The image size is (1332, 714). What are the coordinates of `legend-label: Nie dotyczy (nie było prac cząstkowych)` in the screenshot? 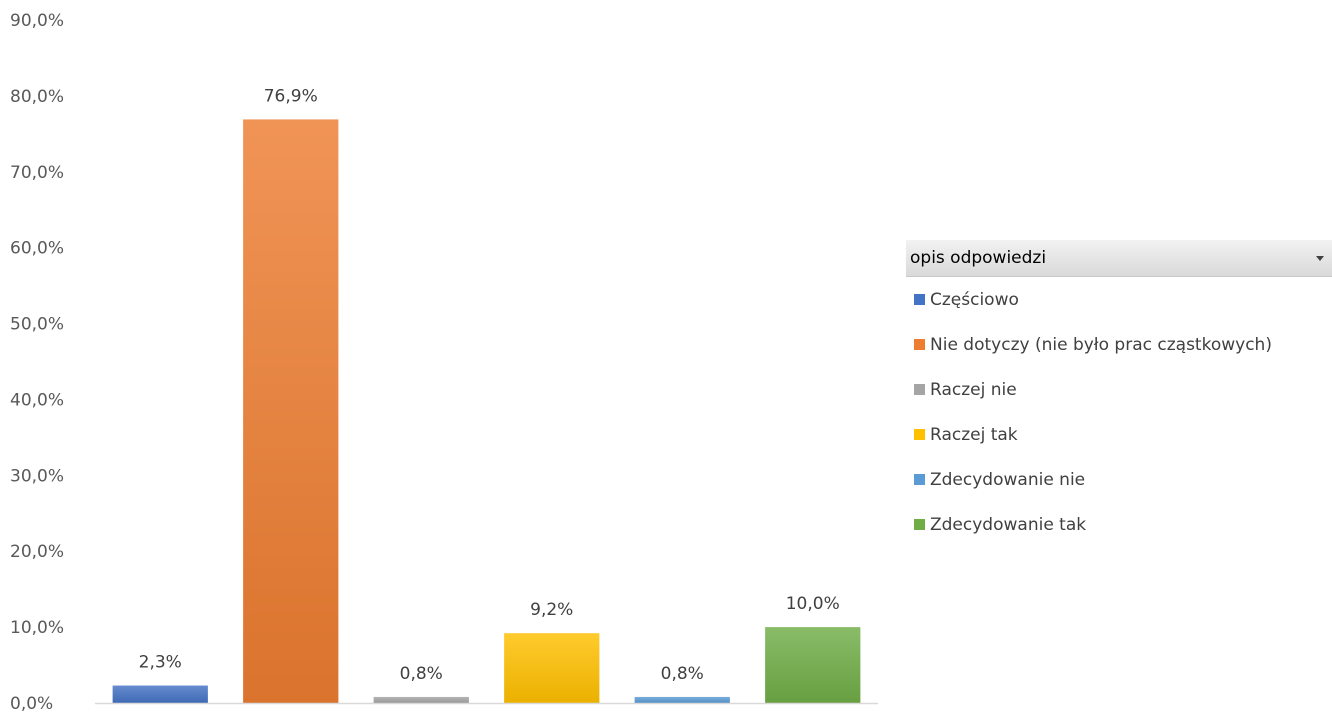 It's located at (1101, 344).